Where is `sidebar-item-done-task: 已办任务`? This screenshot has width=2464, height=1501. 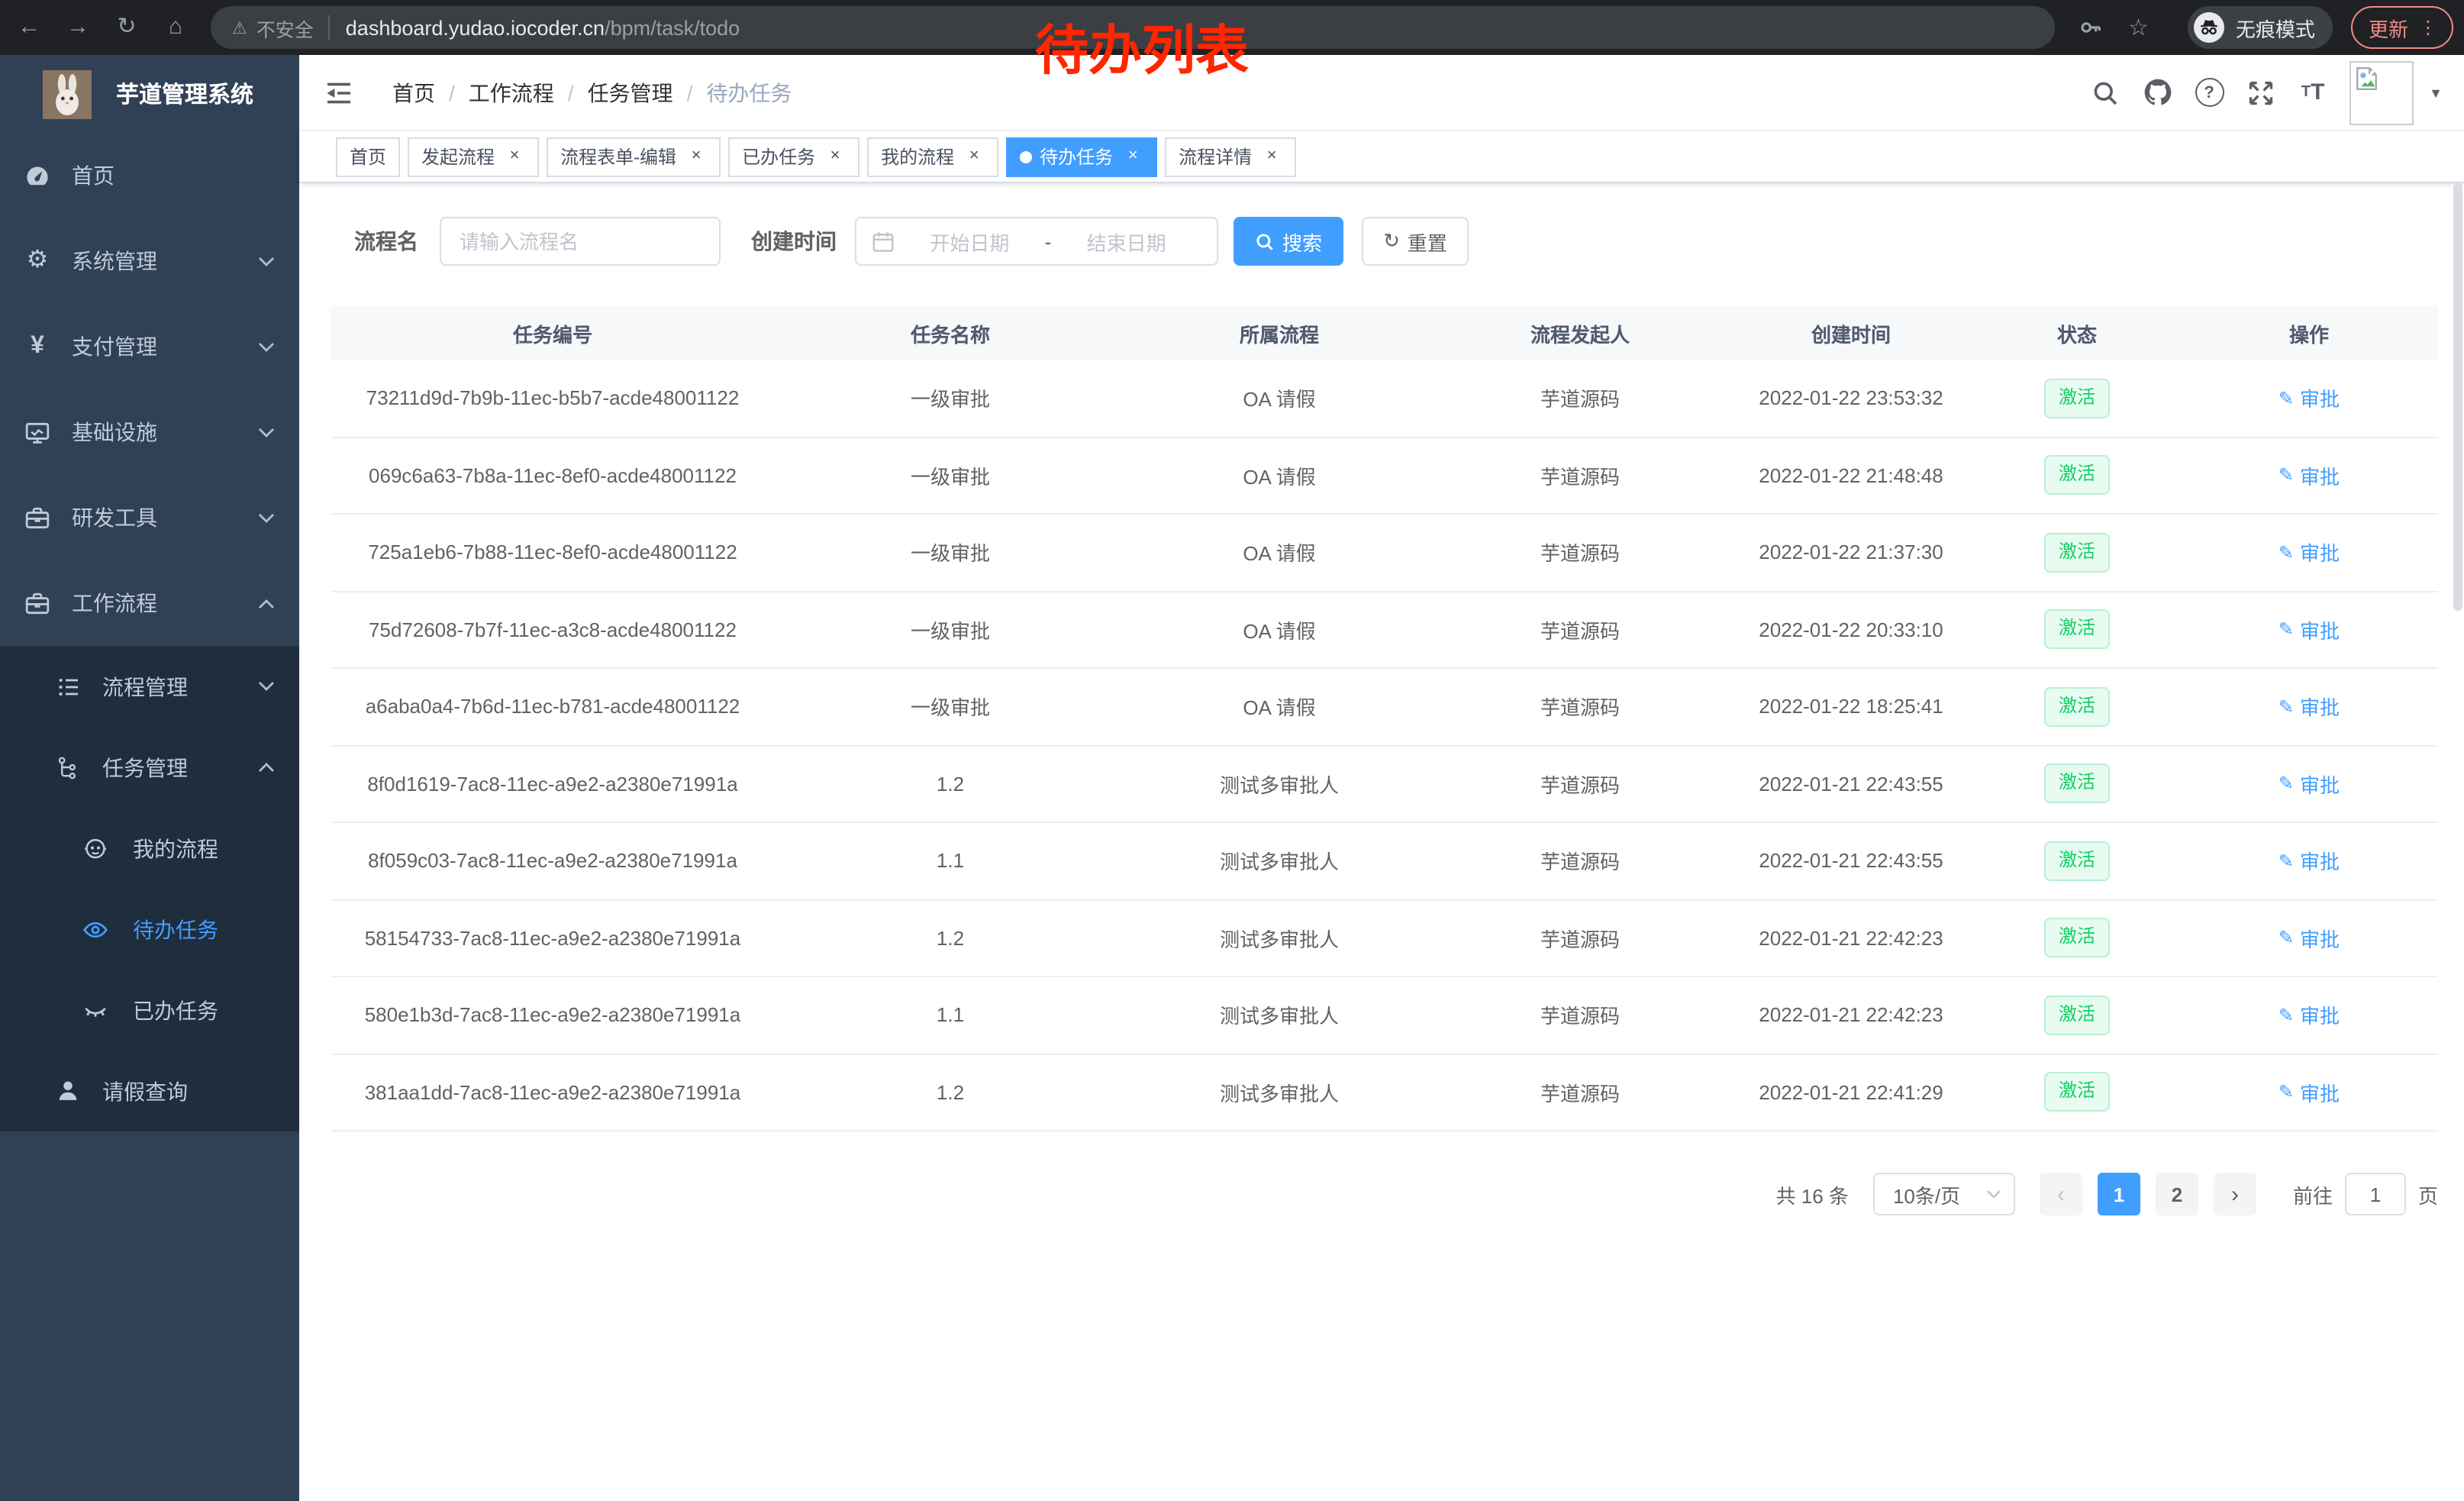 sidebar-item-done-task: 已办任务 is located at coordinates (150, 1010).